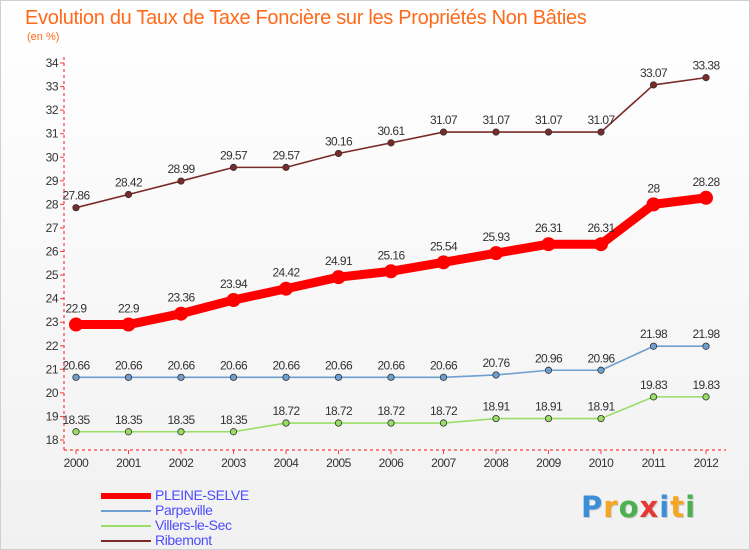  I want to click on y-tick-label: 20, so click(52, 393).